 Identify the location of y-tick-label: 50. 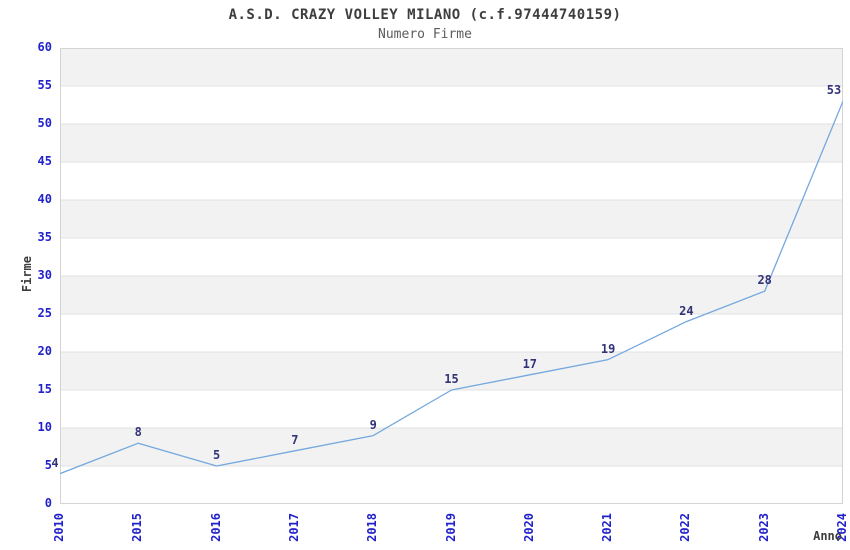
(44, 123).